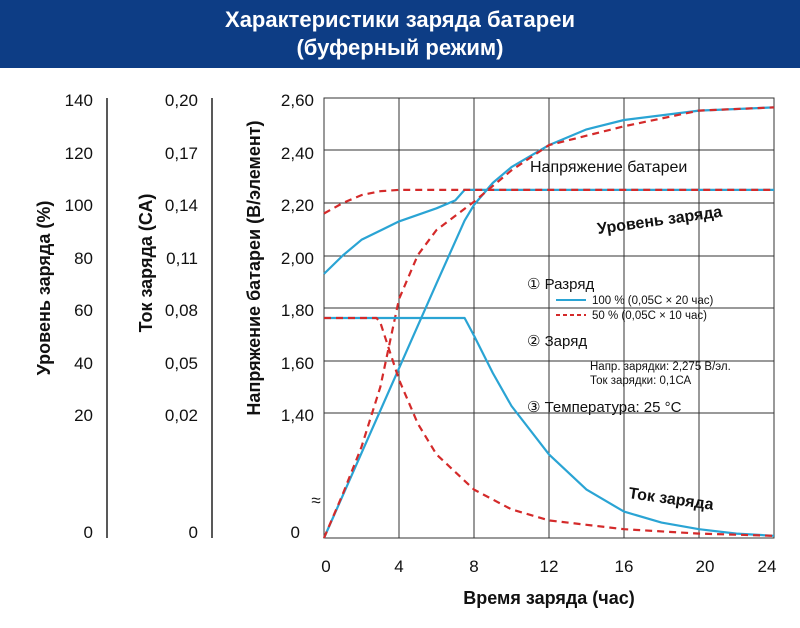 This screenshot has height=628, width=800. What do you see at coordinates (44, 288) in the screenshot?
I see `charge-level-axis-label: Уровень заряда (%)` at bounding box center [44, 288].